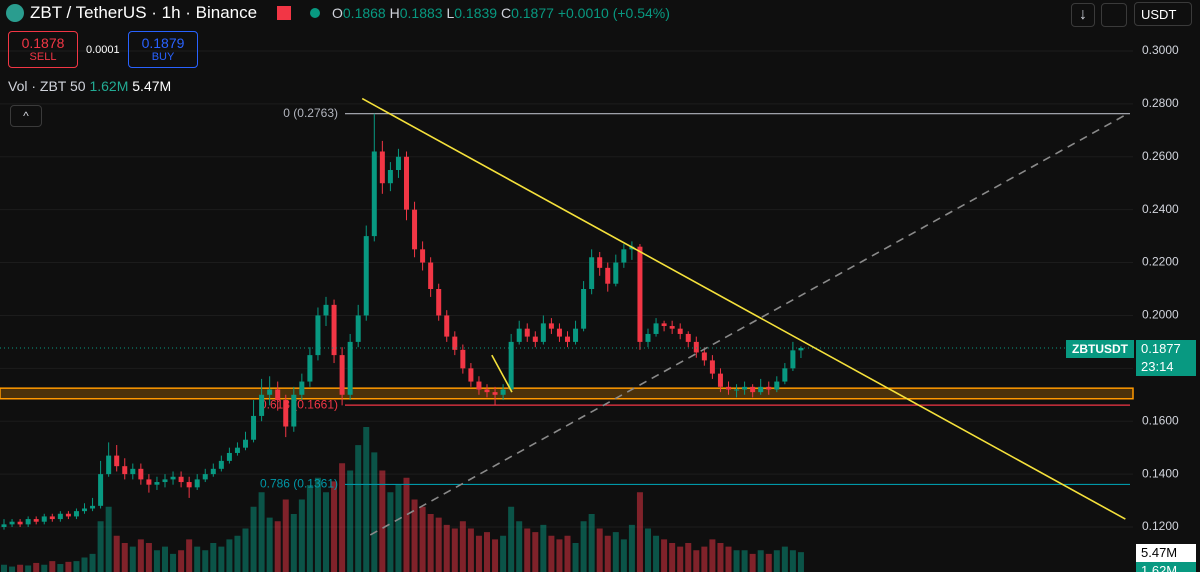 The image size is (1200, 572). Describe the element at coordinates (26, 116) in the screenshot. I see `collapse-button: ^` at that location.